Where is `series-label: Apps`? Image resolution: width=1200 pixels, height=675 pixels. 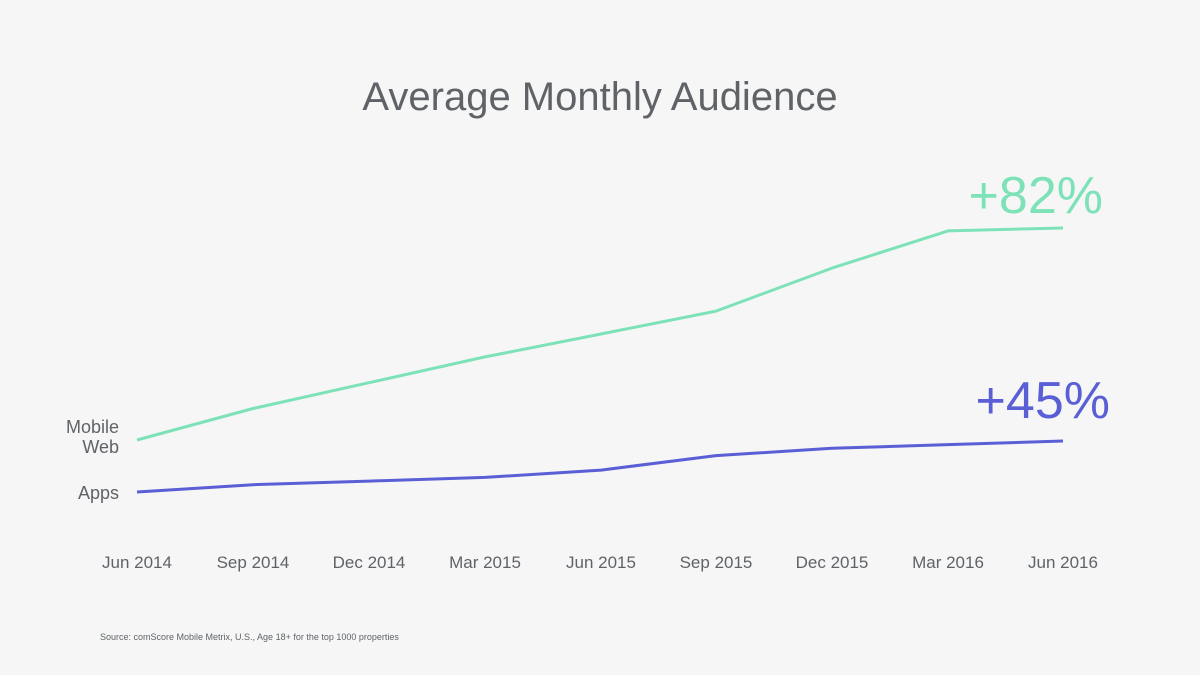
series-label: Apps is located at coordinates (98, 493).